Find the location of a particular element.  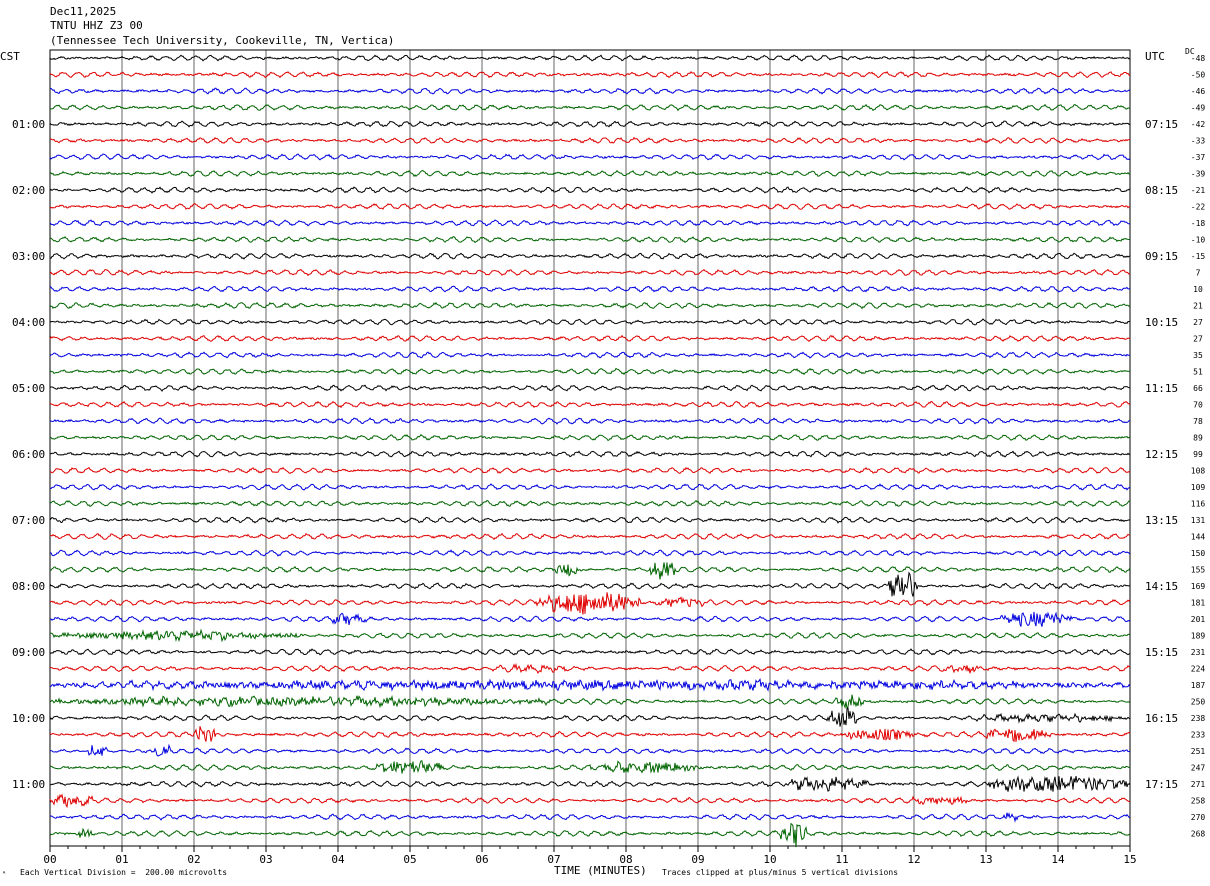

cst-hour-label: 01:00 is located at coordinates (28, 124).